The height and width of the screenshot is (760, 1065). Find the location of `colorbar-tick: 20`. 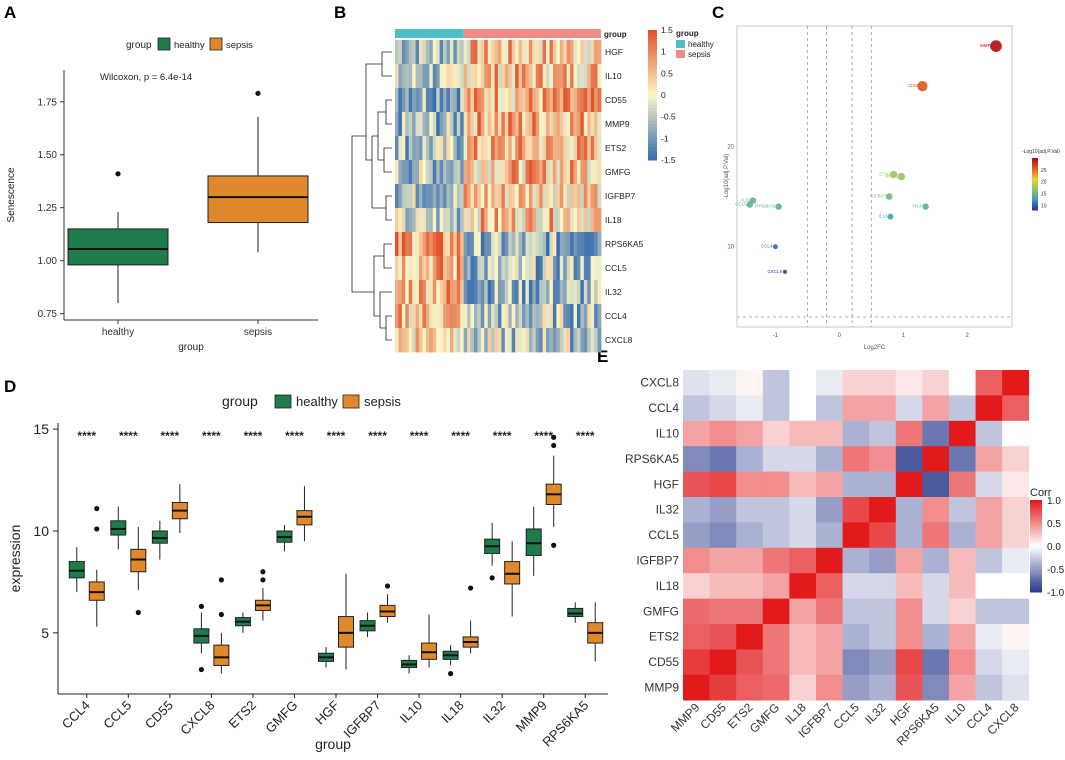

colorbar-tick: 20 is located at coordinates (1044, 183).